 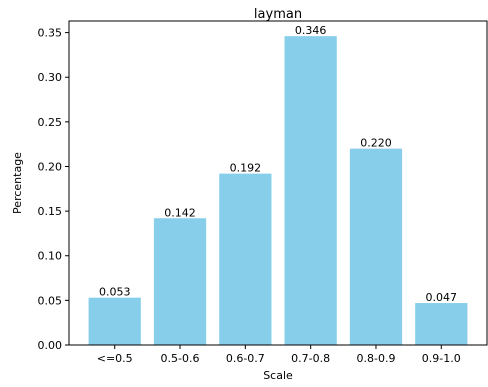 What do you see at coordinates (53, 189) in the screenshot?
I see `y-axis: 0.00 0.05 0.10 0.15 0.20 0.25 0.30 0.35` at bounding box center [53, 189].